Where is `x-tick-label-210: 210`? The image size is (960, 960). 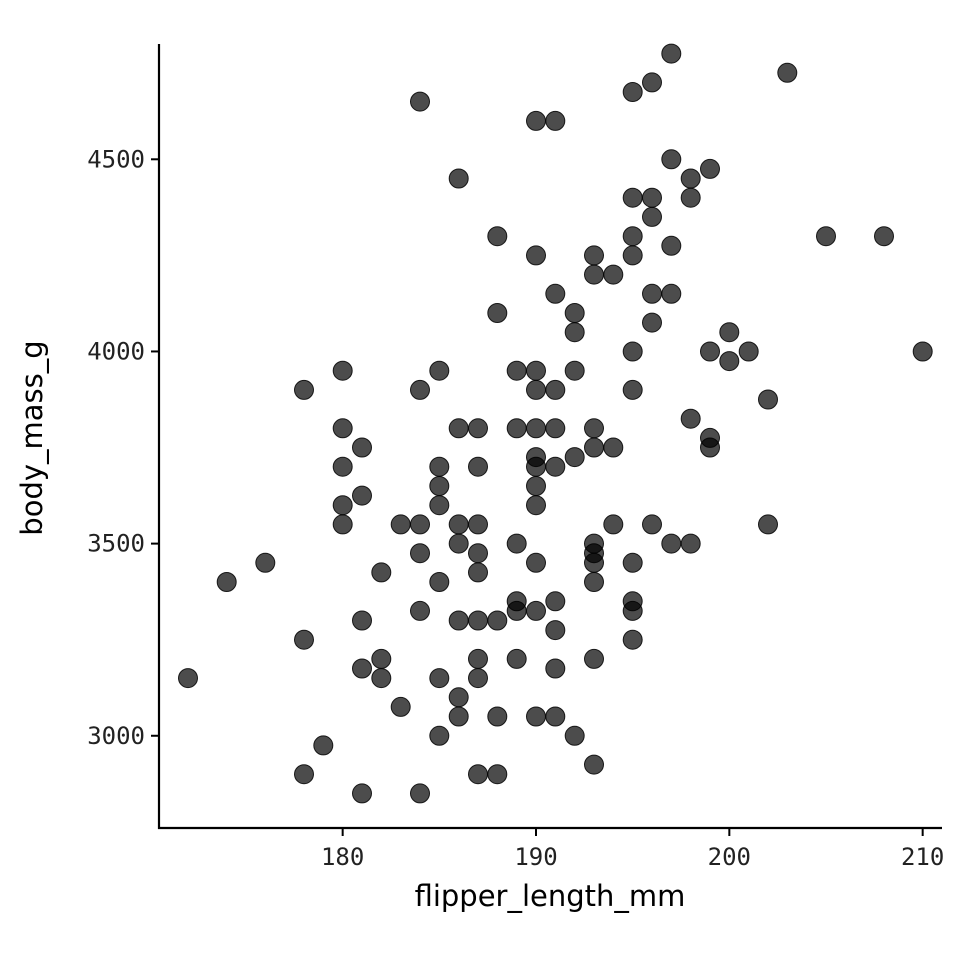
x-tick-label-210: 210 is located at coordinates (922, 857).